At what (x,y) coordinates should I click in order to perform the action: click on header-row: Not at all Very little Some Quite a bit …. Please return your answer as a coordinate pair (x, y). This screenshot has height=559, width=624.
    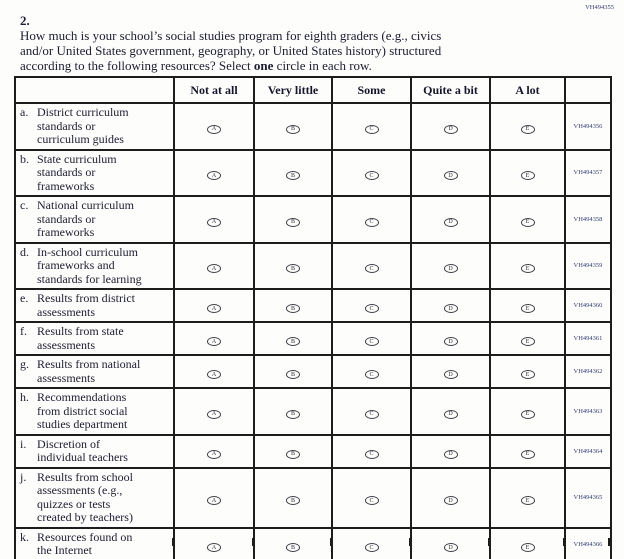
    Looking at the image, I should click on (313, 90).